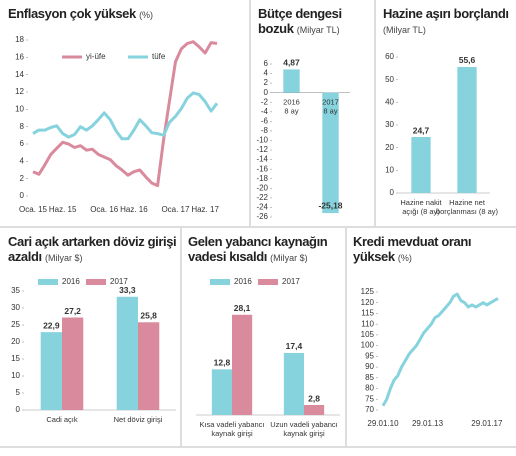  What do you see at coordinates (266, 63) in the screenshot?
I see `y-tick-label: 6` at bounding box center [266, 63].